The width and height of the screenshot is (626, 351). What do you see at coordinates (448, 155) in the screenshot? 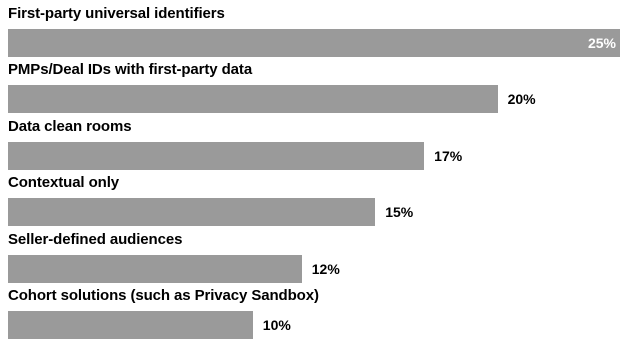
I see `value-label: 17%` at bounding box center [448, 155].